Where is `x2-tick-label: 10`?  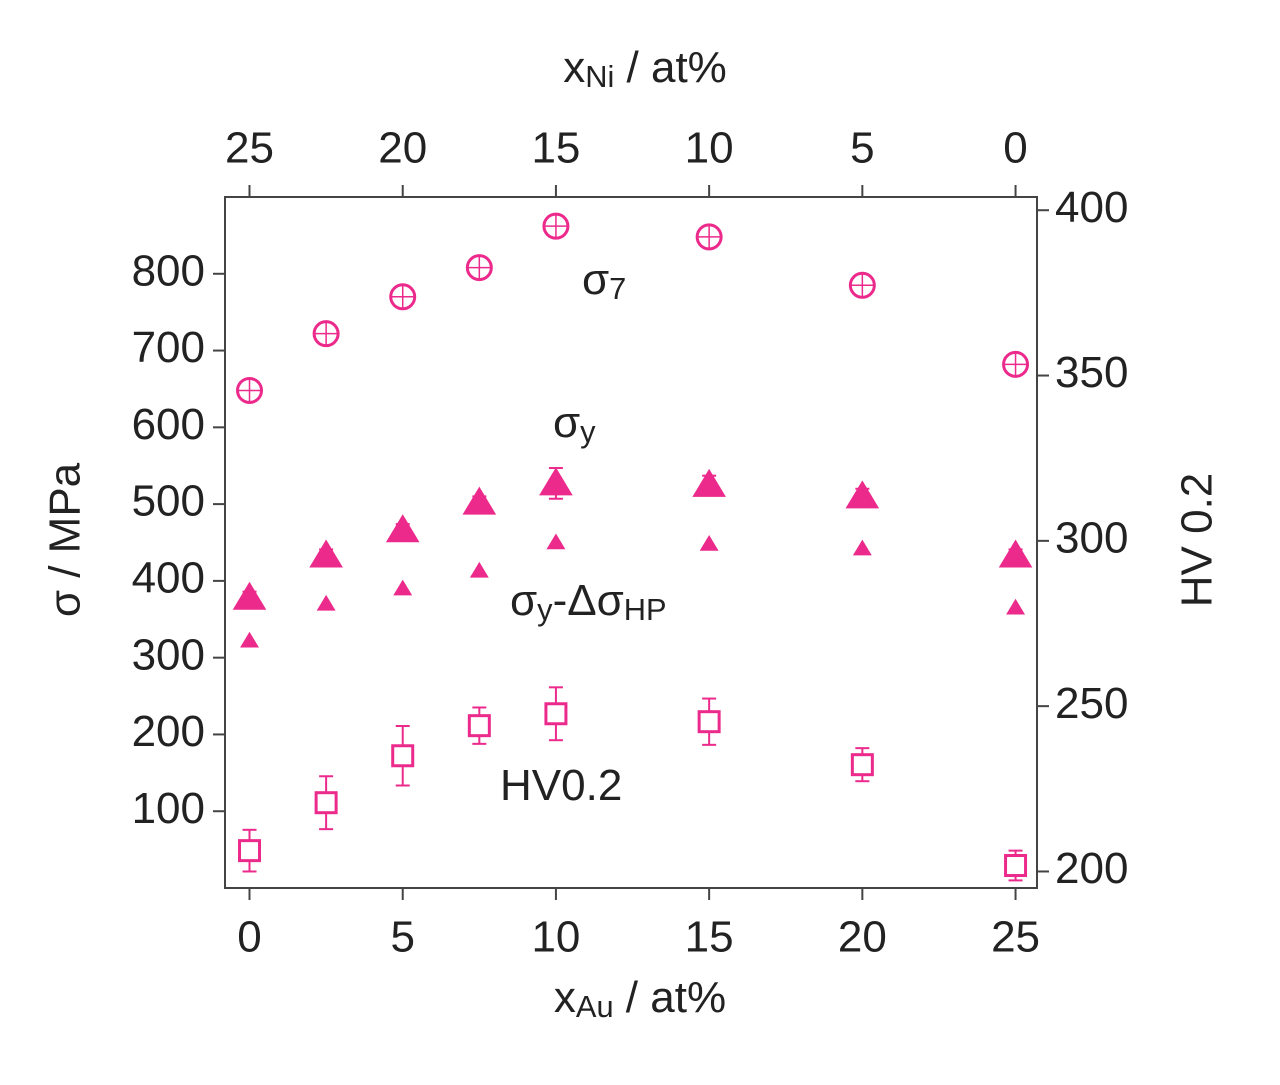
x2-tick-label: 10 is located at coordinates (709, 148).